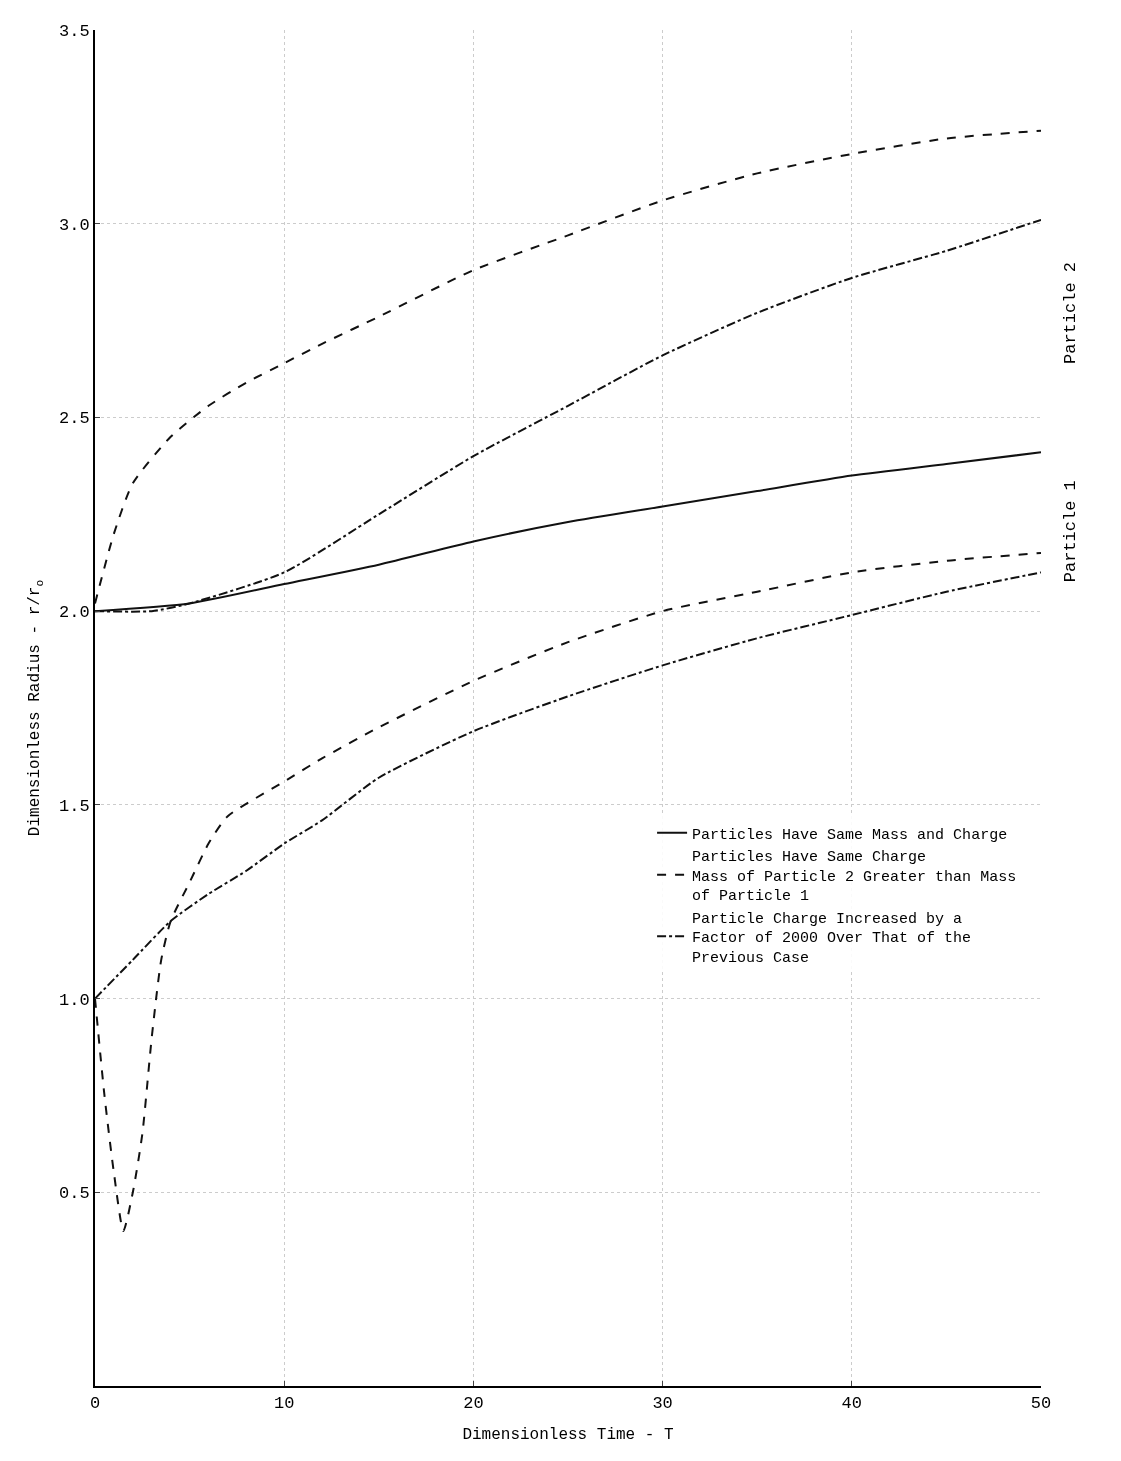 The width and height of the screenshot is (1121, 1461). Describe the element at coordinates (568, 1434) in the screenshot. I see `x-axis-title: Dimensionless Time - T` at that location.